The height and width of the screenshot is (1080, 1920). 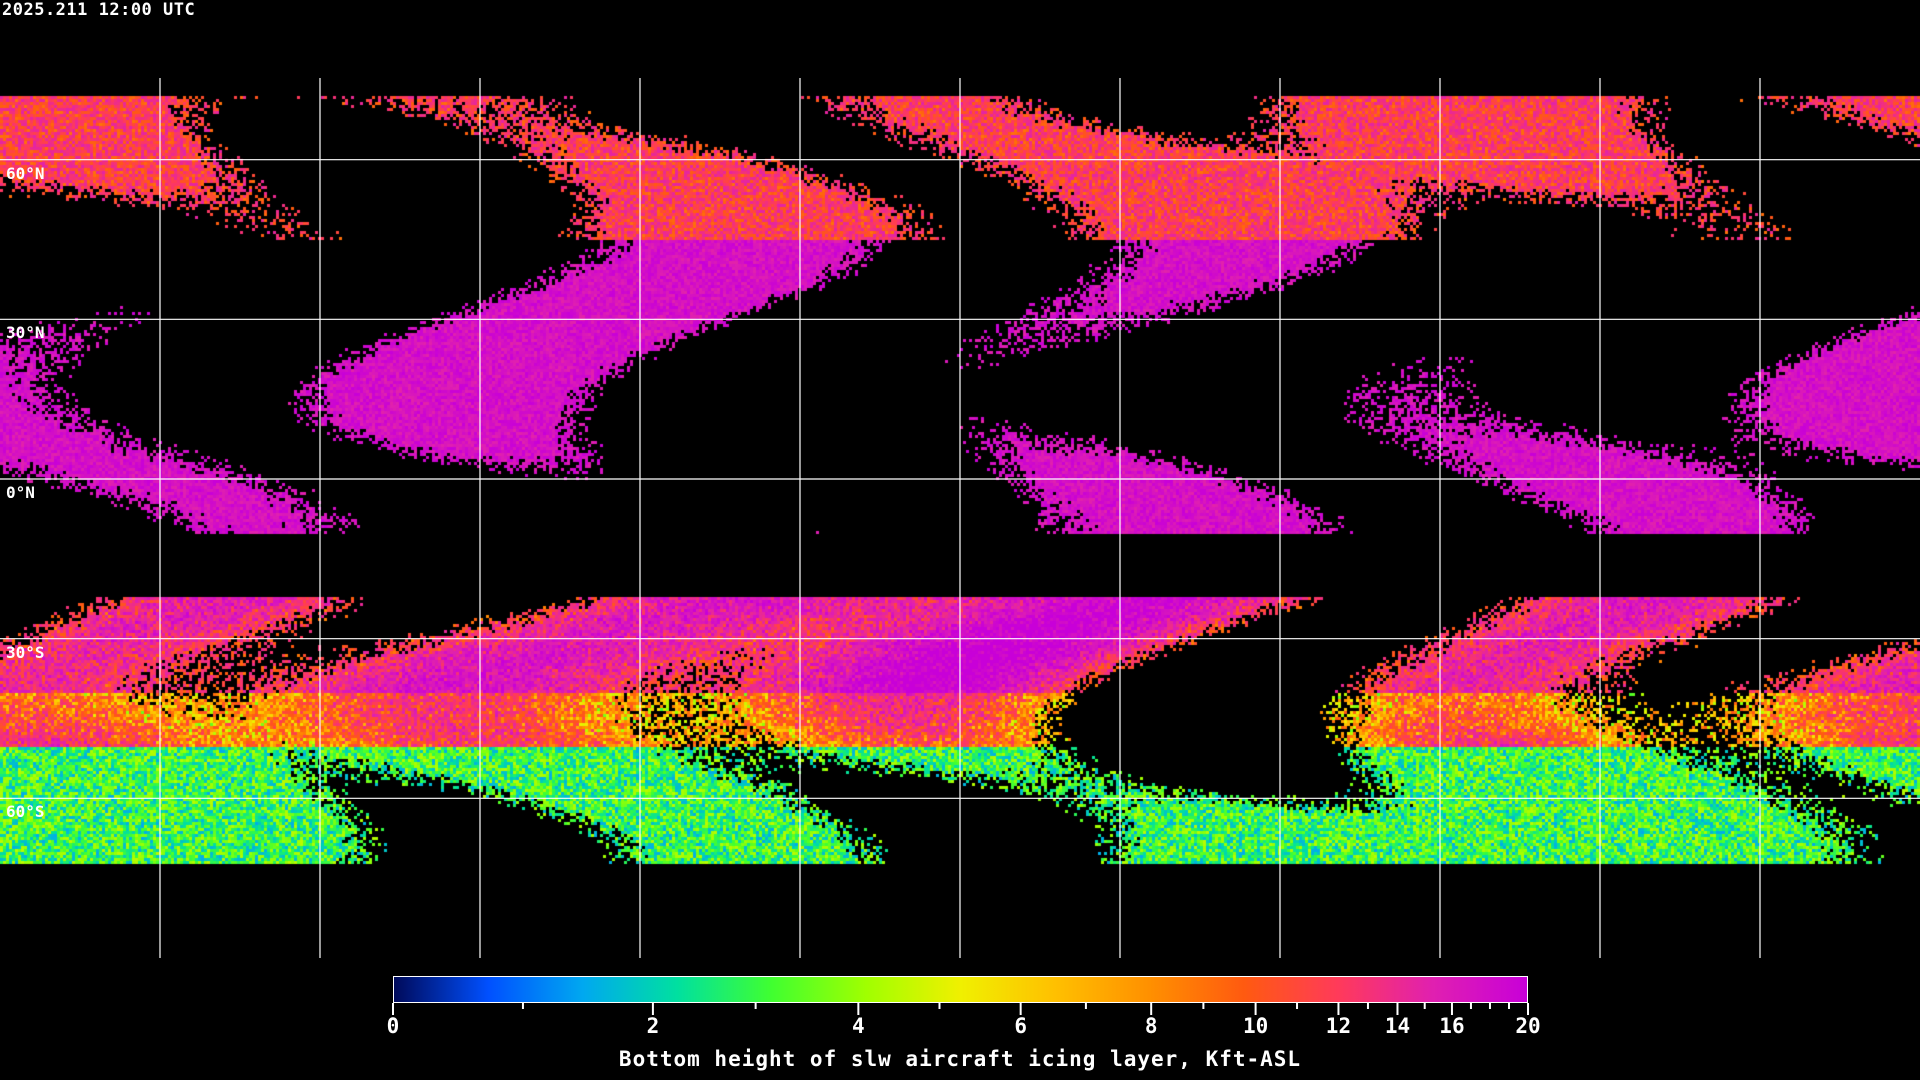 What do you see at coordinates (25, 333) in the screenshot?
I see `lat-label: 30°N` at bounding box center [25, 333].